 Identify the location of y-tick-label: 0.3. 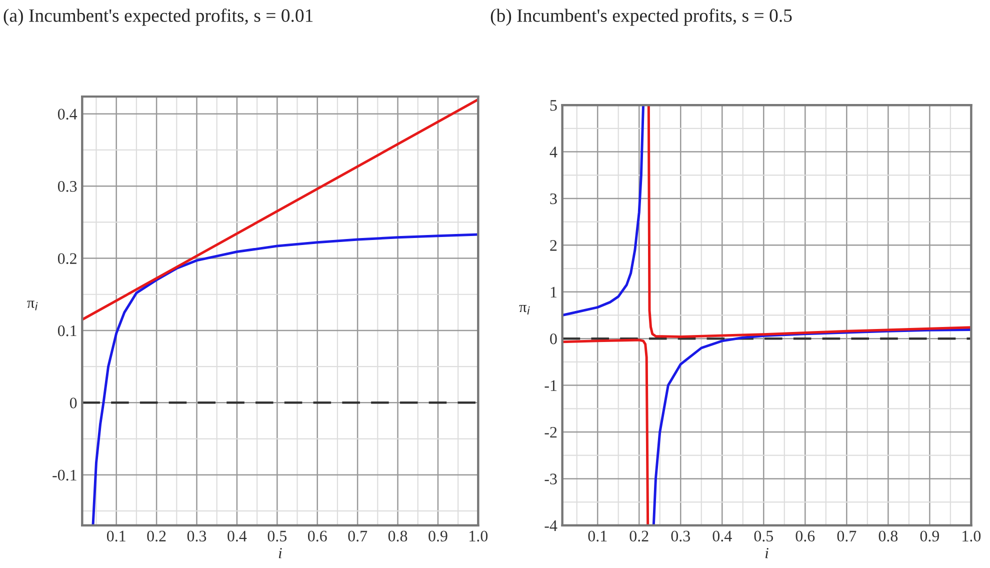
(67, 186).